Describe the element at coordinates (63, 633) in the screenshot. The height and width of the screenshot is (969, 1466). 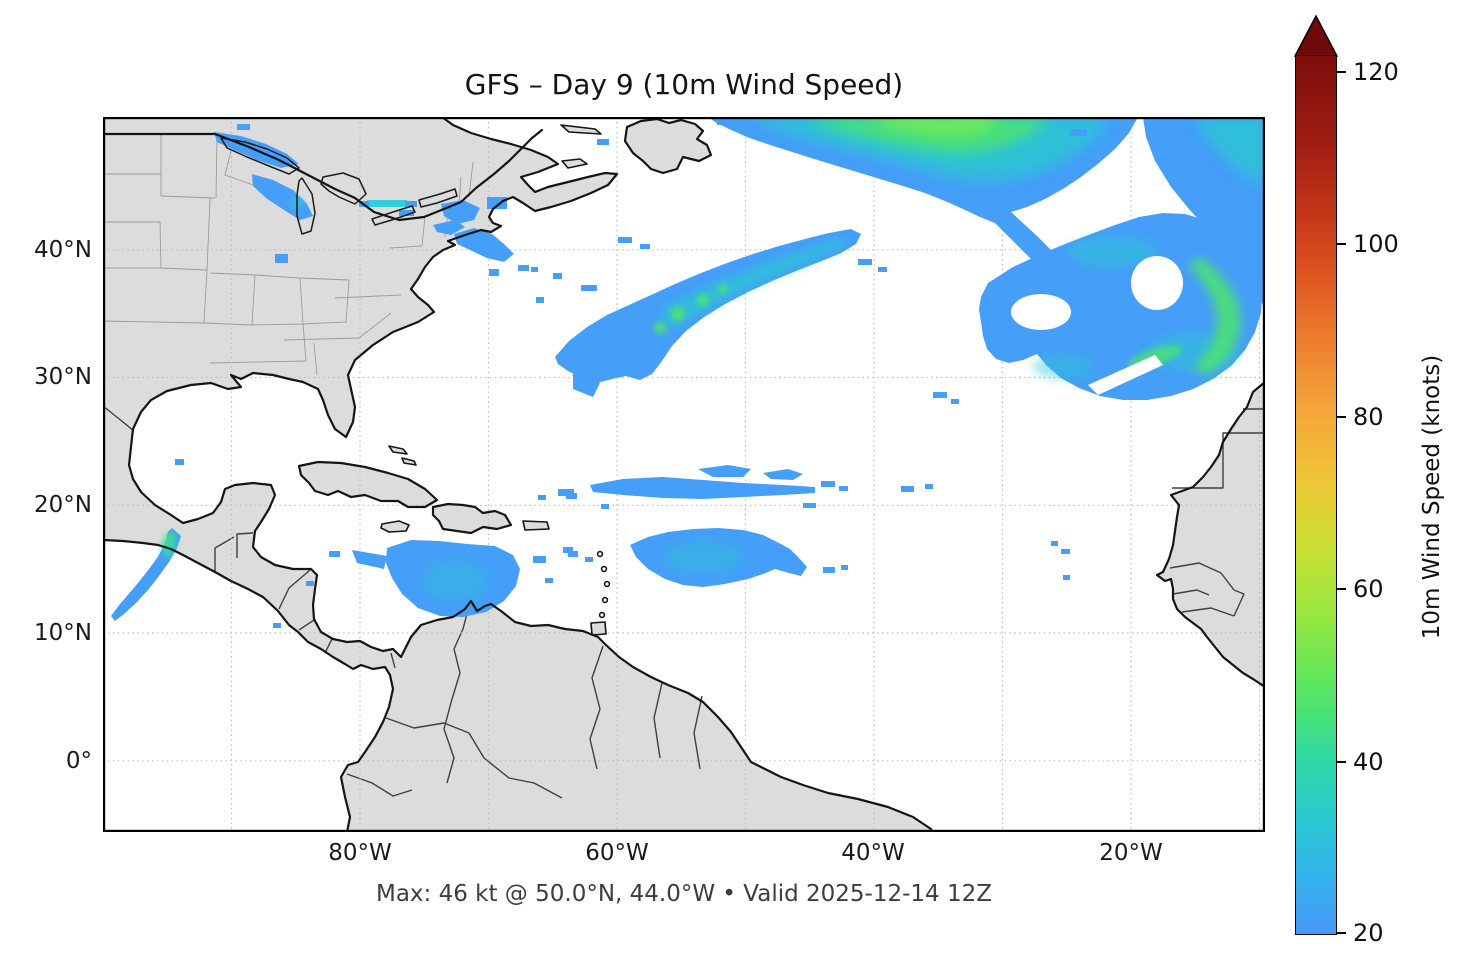
I see `ytick-10n: 10°N` at that location.